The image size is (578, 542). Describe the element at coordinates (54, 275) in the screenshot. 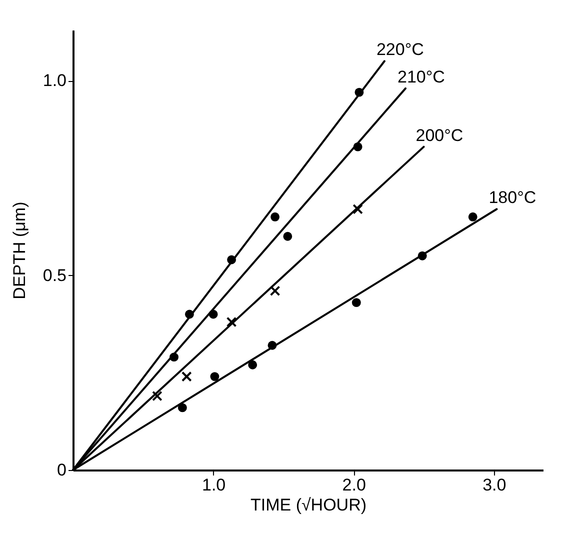

I see `y-tick-label: 0.5` at that location.